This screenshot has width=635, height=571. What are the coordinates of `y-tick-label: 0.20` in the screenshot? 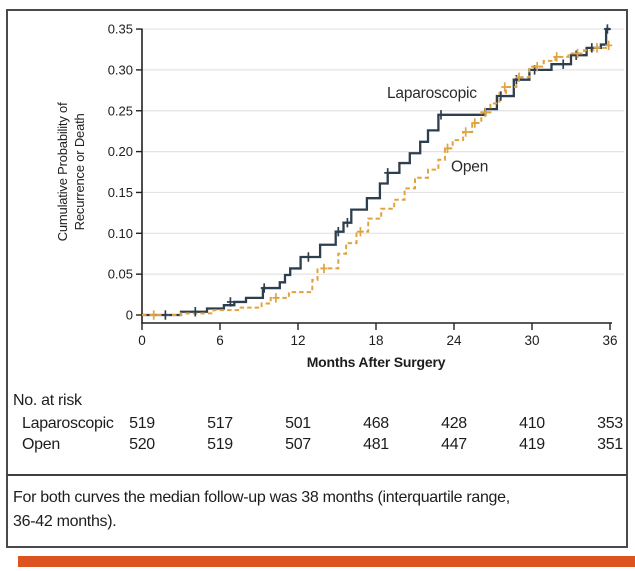 It's located at (120, 151).